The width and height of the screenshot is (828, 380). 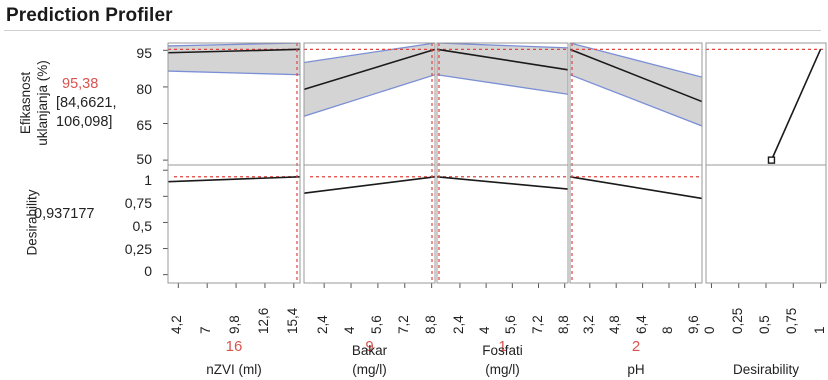 What do you see at coordinates (84, 122) in the screenshot?
I see `response-ci-upper: 106,098]` at bounding box center [84, 122].